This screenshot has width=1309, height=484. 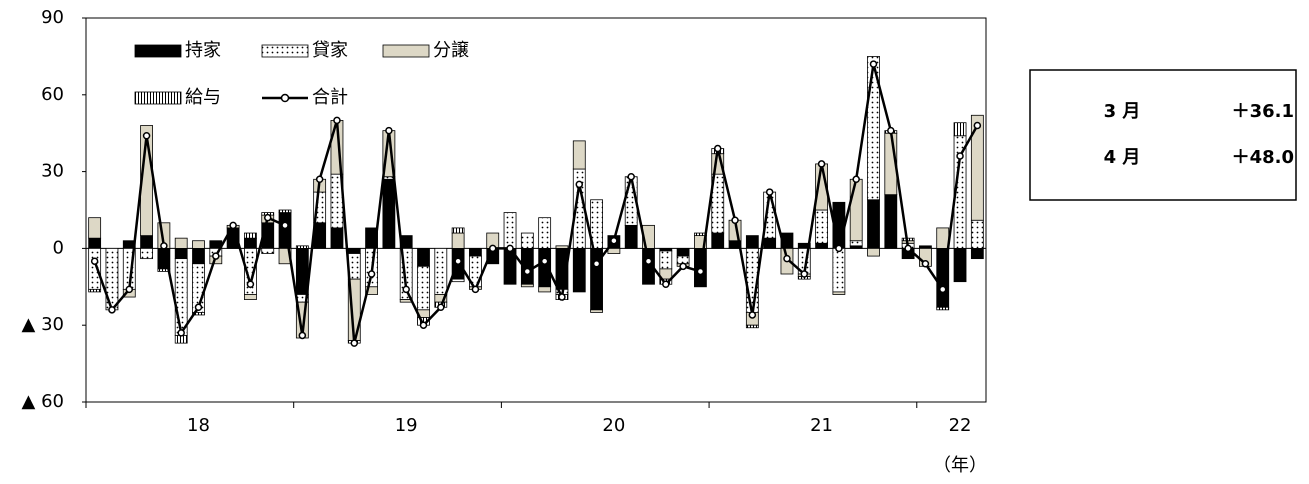 I want to click on legend-marker, so click(x=285, y=98).